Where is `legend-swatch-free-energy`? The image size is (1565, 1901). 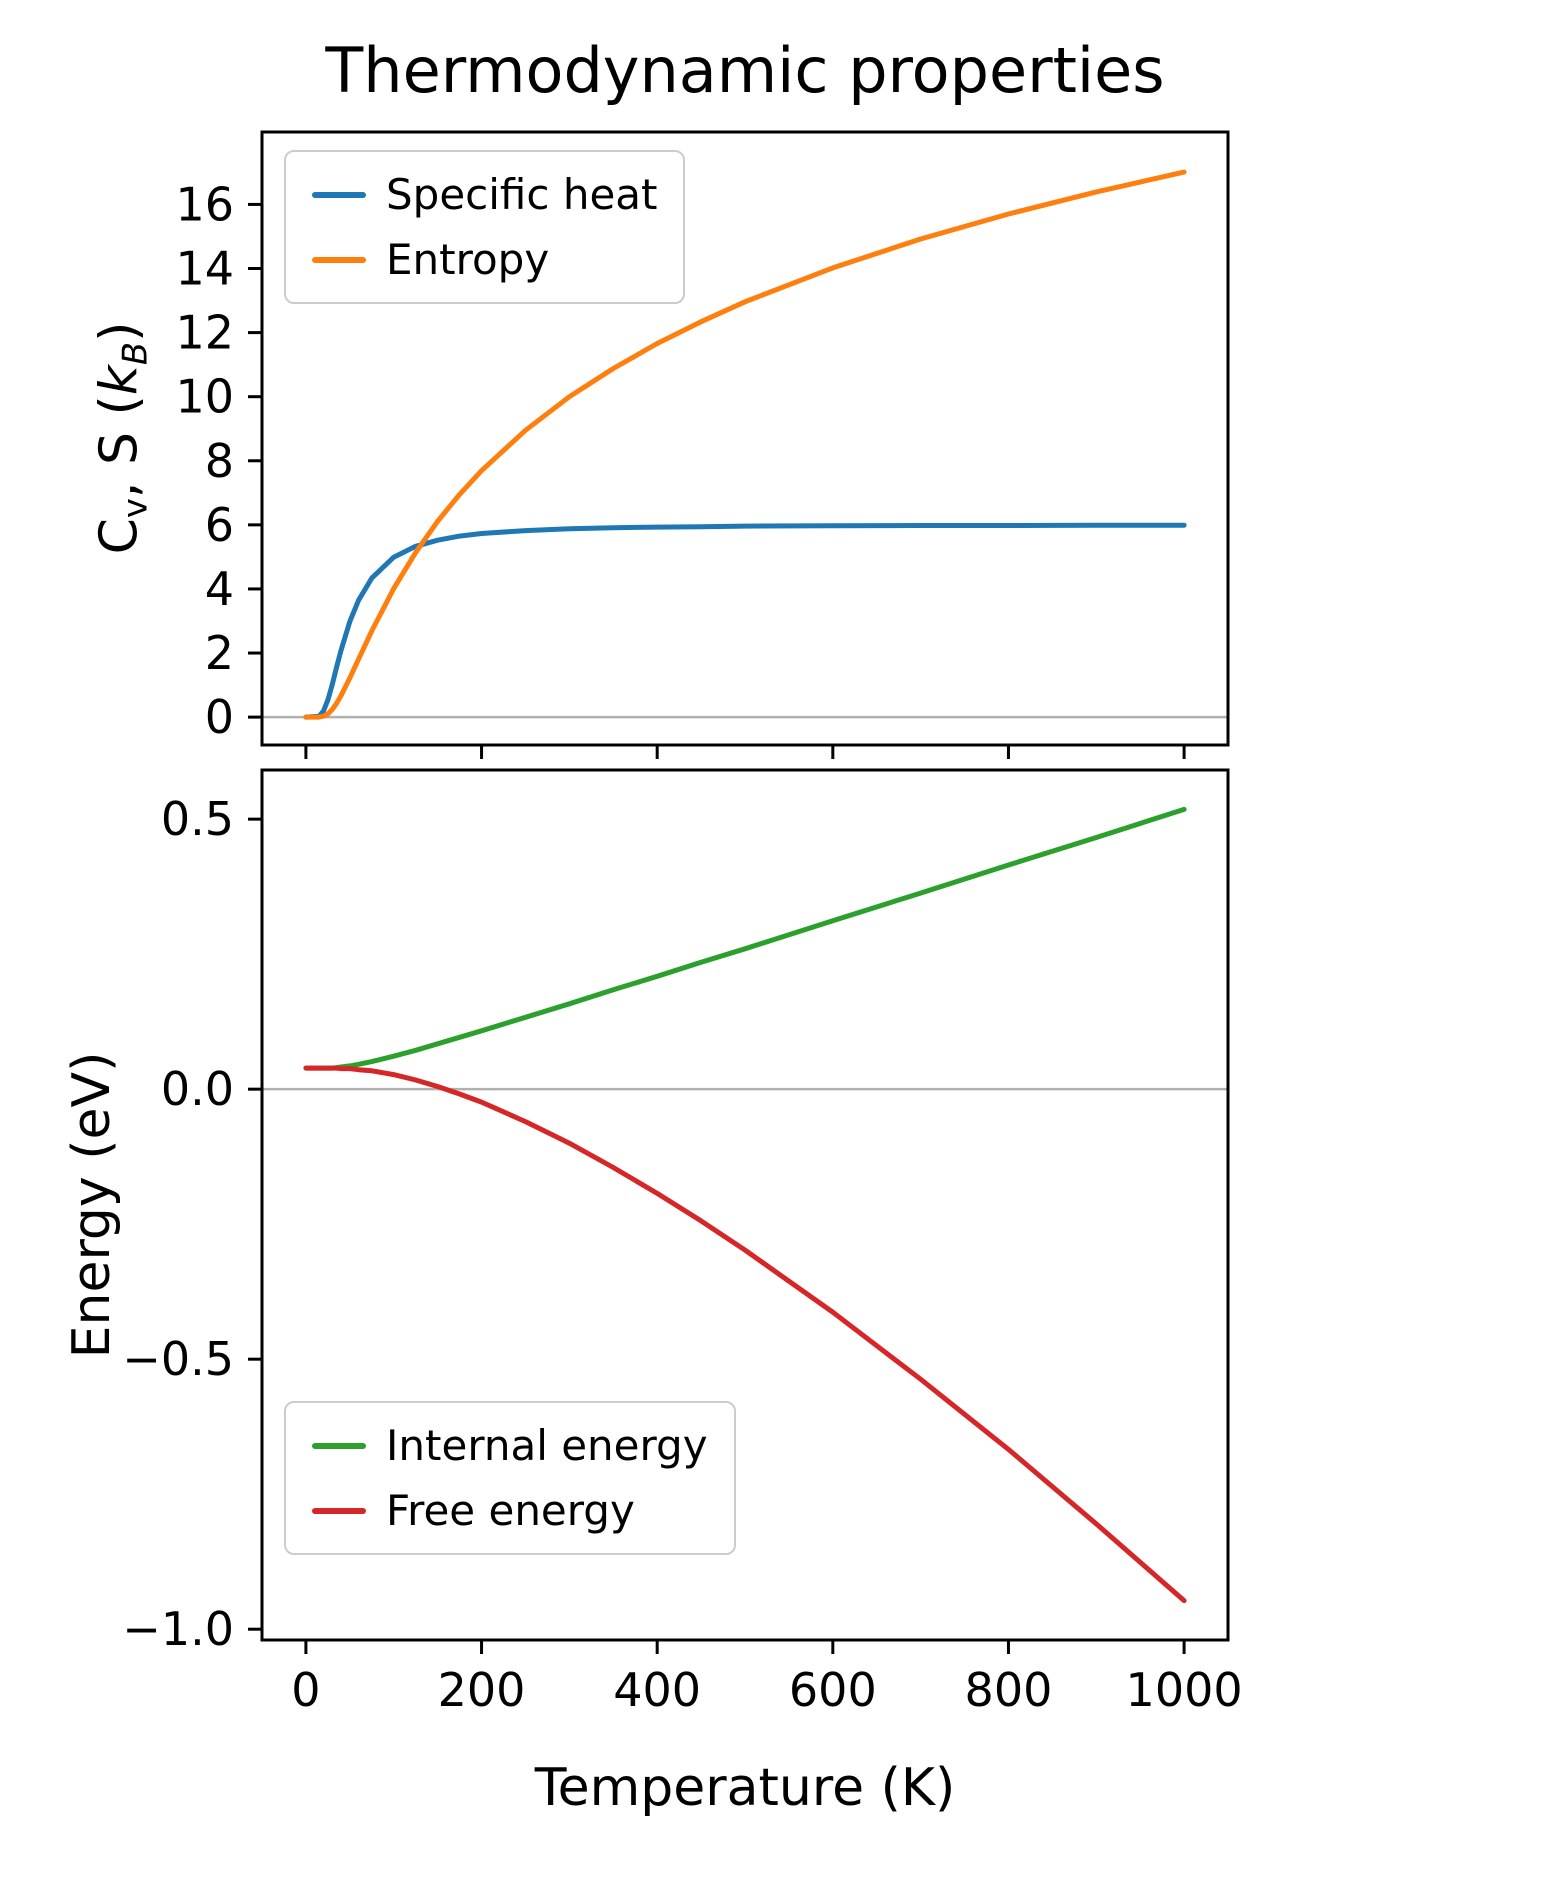
legend-swatch-free-energy is located at coordinates (339, 1510).